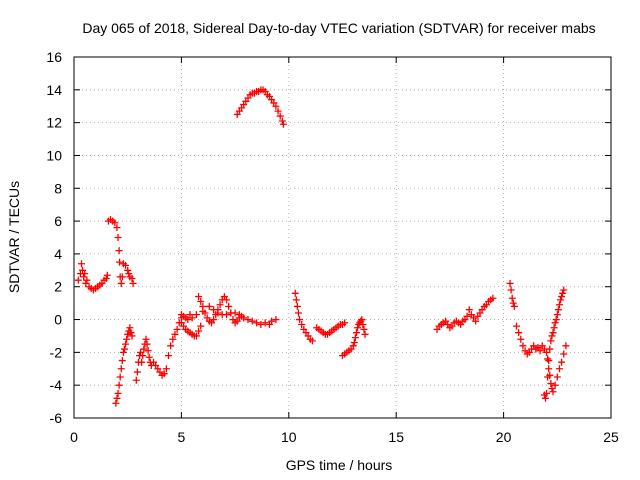 The image size is (640, 480). Describe the element at coordinates (14, 237) in the screenshot. I see `y-axis-label: SDTVAR / TECUs` at that location.